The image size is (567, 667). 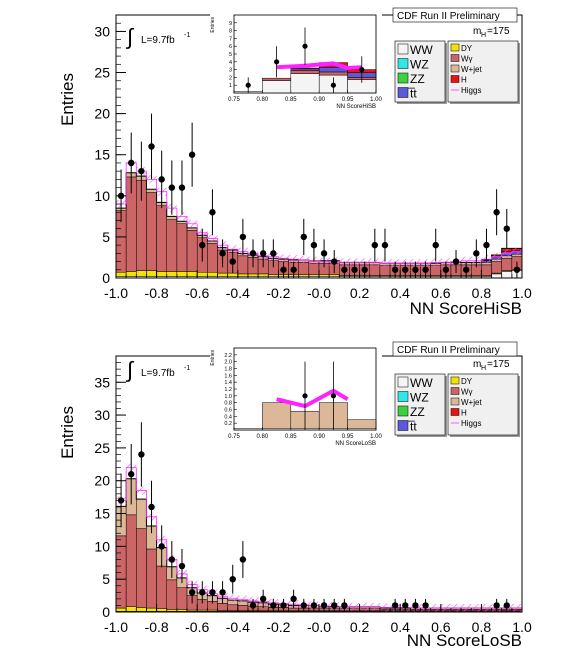 I want to click on y-axis-label: Entries, so click(x=67, y=99).